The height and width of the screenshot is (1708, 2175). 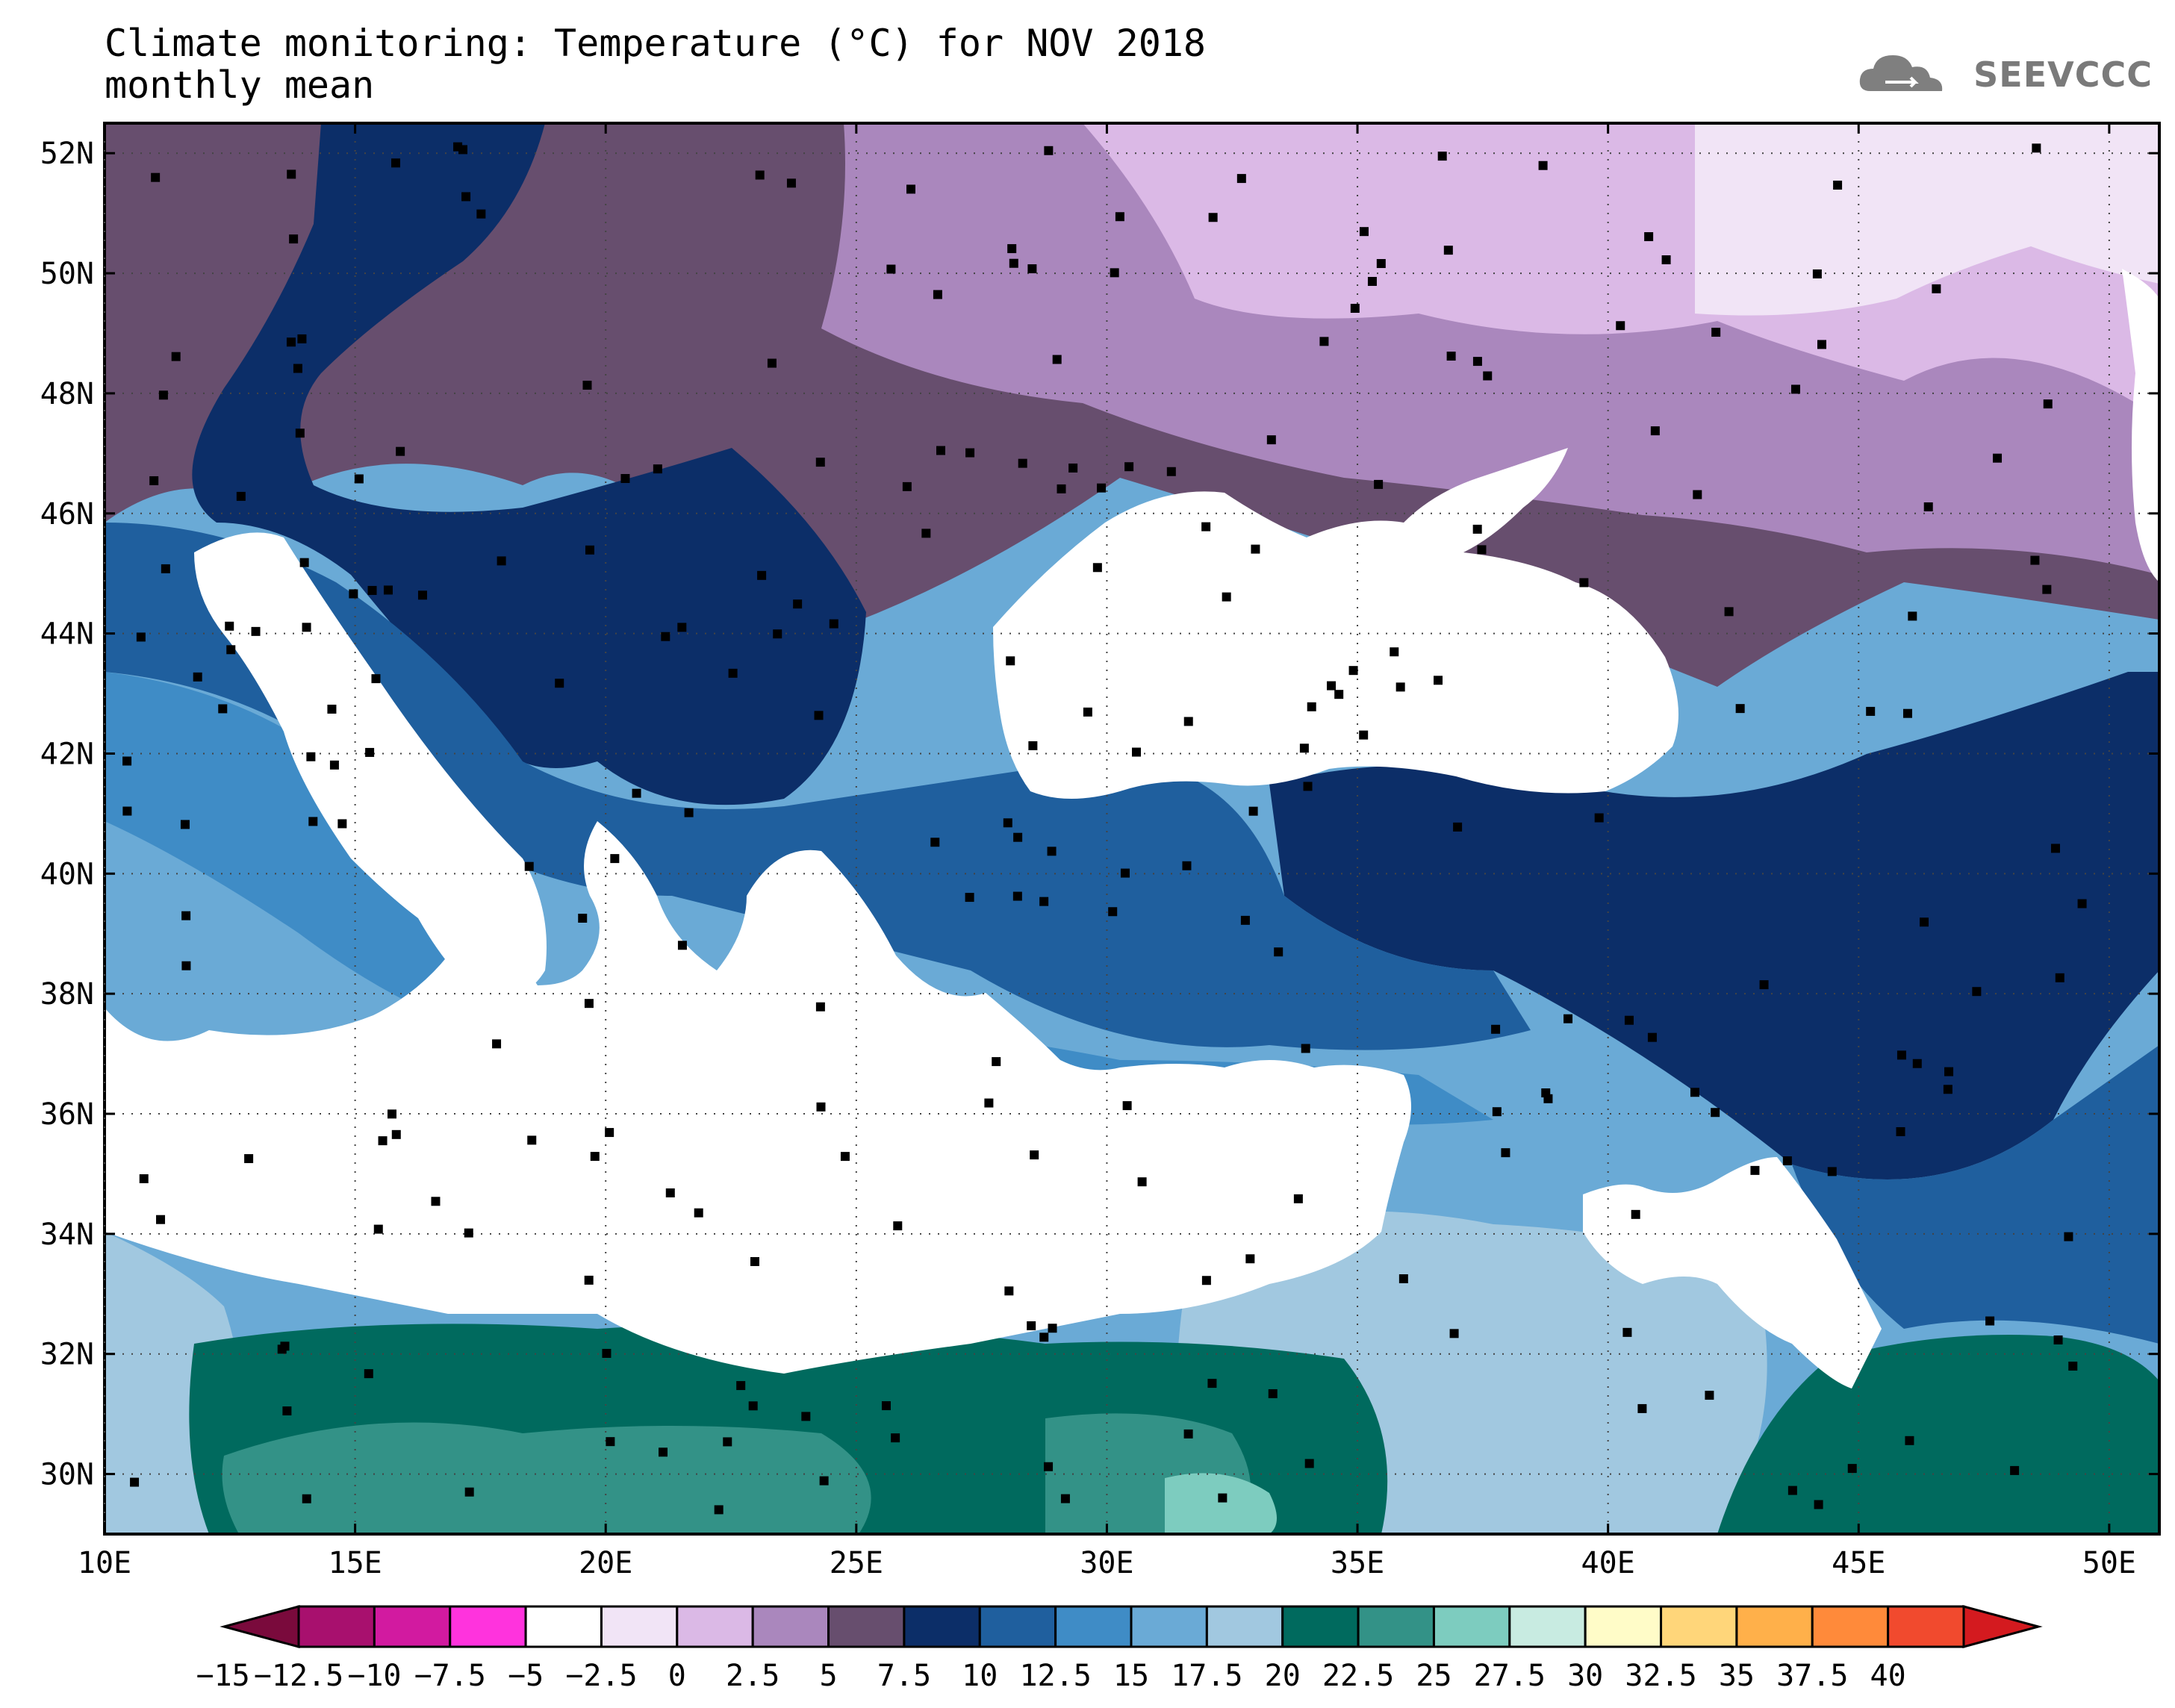 What do you see at coordinates (1206, 1676) in the screenshot?
I see `colorbar-label: 17.5` at bounding box center [1206, 1676].